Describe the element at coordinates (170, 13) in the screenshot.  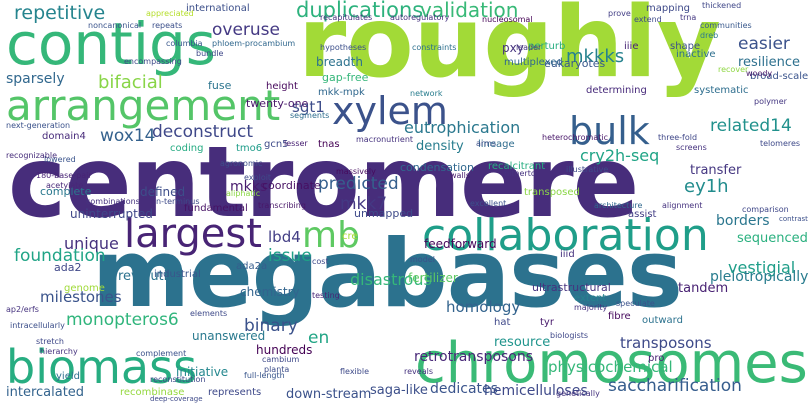
I see `cloud-word-appreciated: appreciated` at that location.